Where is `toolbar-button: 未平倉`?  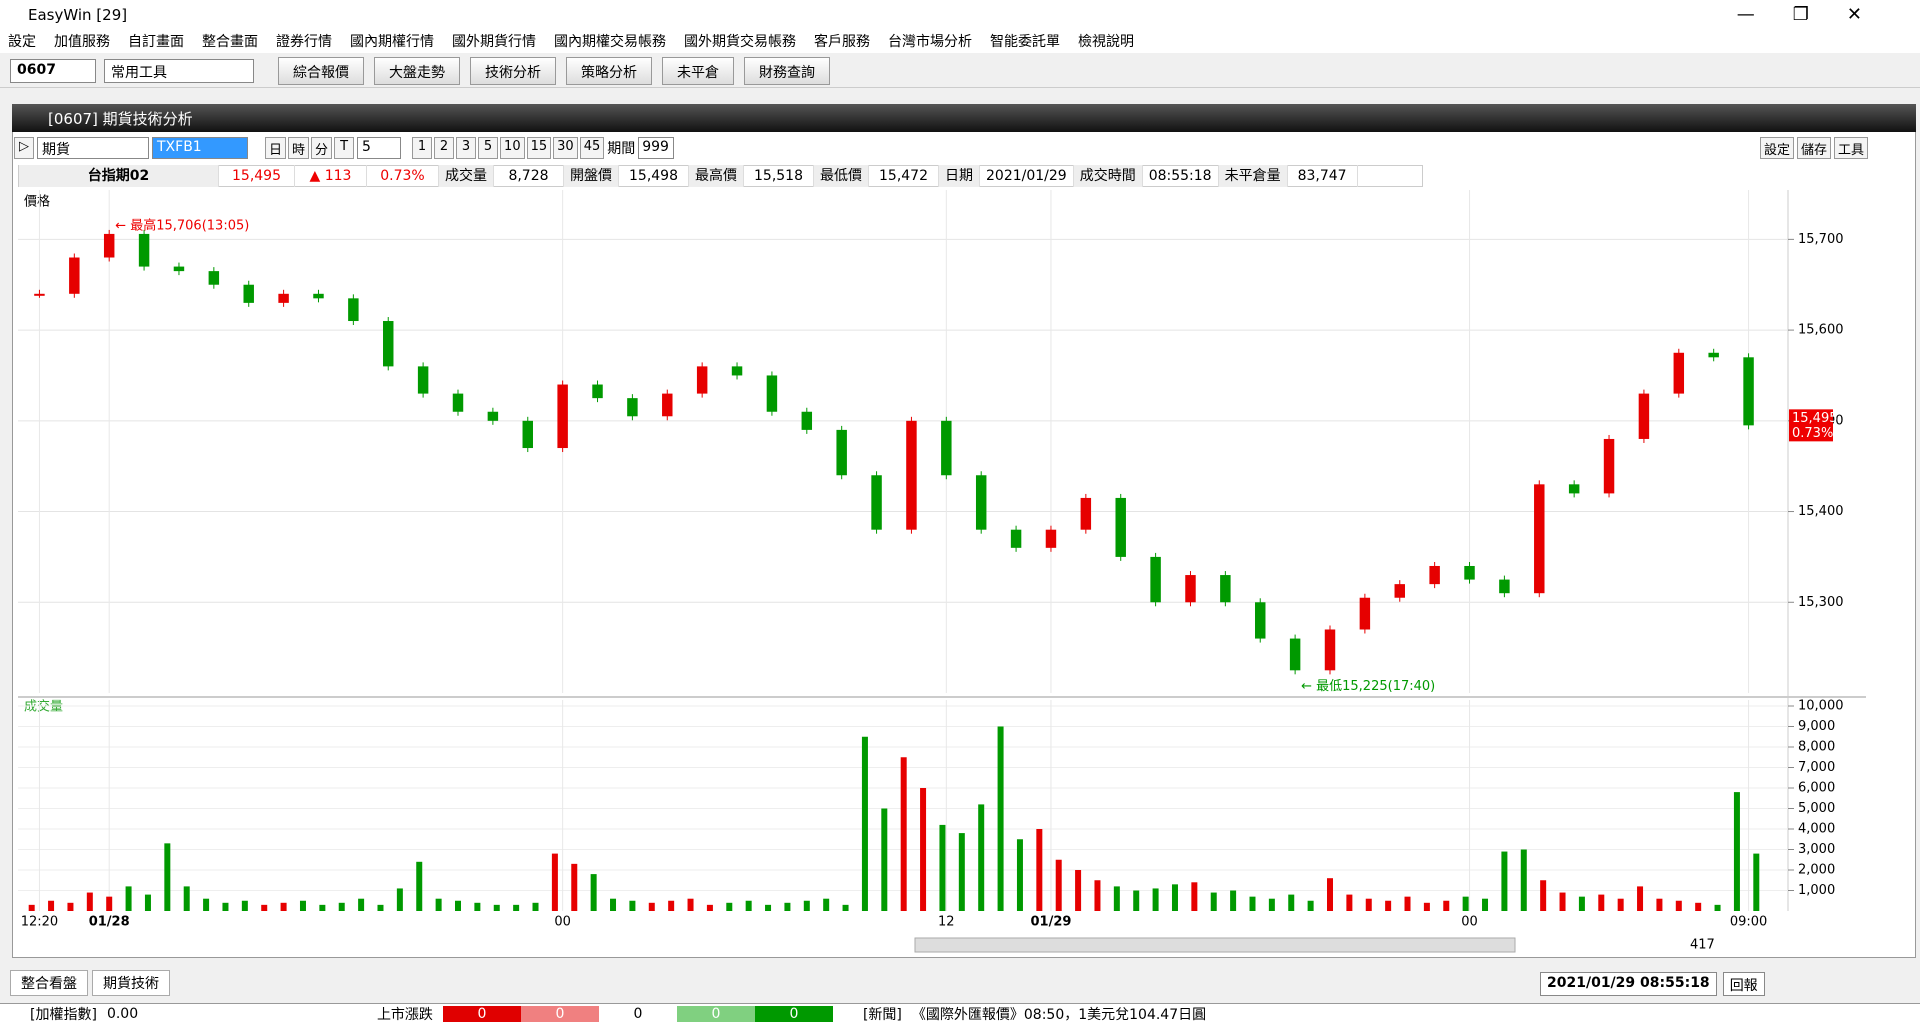
toolbar-button: 未平倉 is located at coordinates (698, 70).